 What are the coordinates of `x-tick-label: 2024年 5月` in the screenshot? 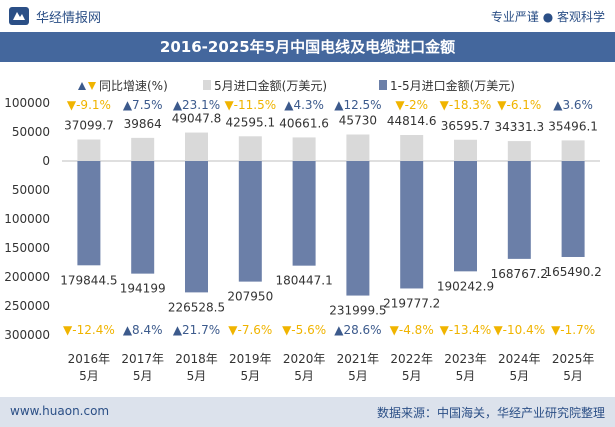 It's located at (519, 367).